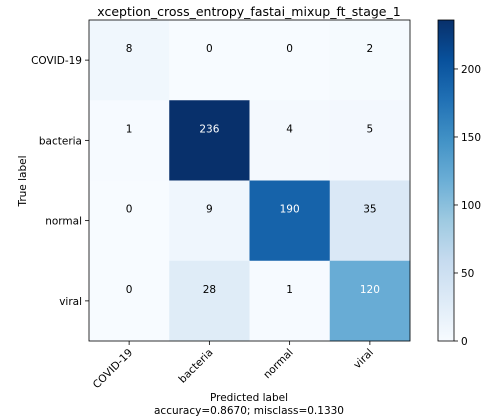 This screenshot has height=420, width=495. Describe the element at coordinates (129, 129) in the screenshot. I see `cell-value-label-1-0: 1` at that location.